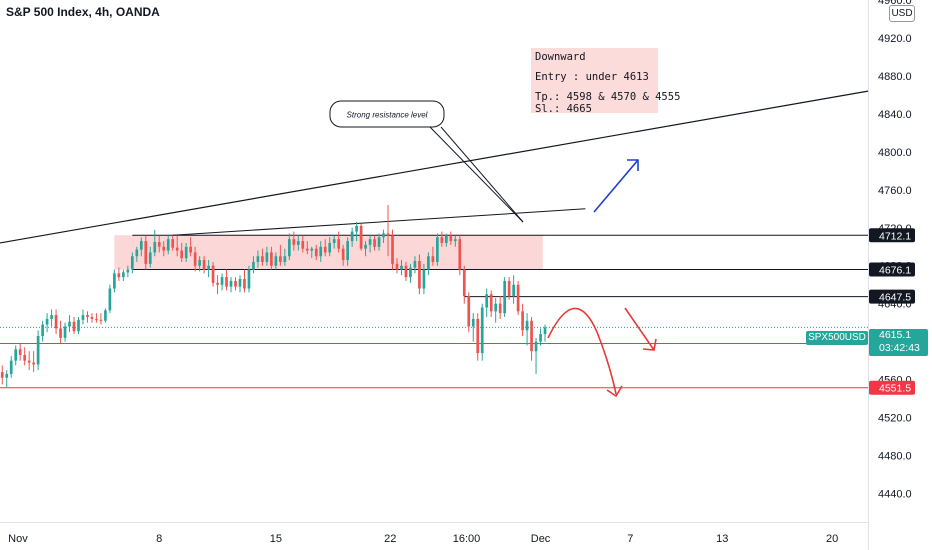 This screenshot has width=932, height=550. I want to click on x-tick-label: 8, so click(159, 539).